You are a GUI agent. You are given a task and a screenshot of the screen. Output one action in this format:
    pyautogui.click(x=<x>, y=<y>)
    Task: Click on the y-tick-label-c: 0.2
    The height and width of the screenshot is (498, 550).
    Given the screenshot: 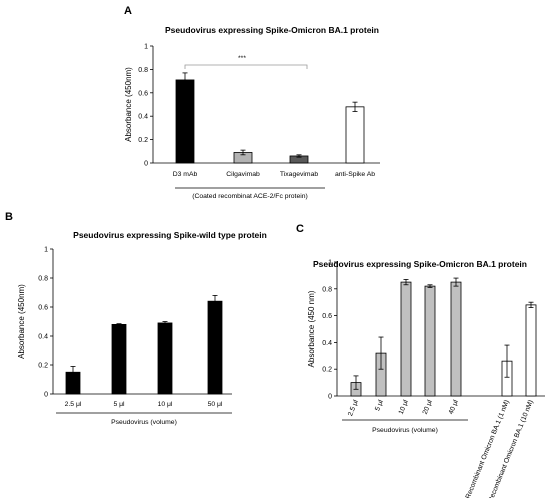 What is the action you would take?
    pyautogui.click(x=327, y=370)
    